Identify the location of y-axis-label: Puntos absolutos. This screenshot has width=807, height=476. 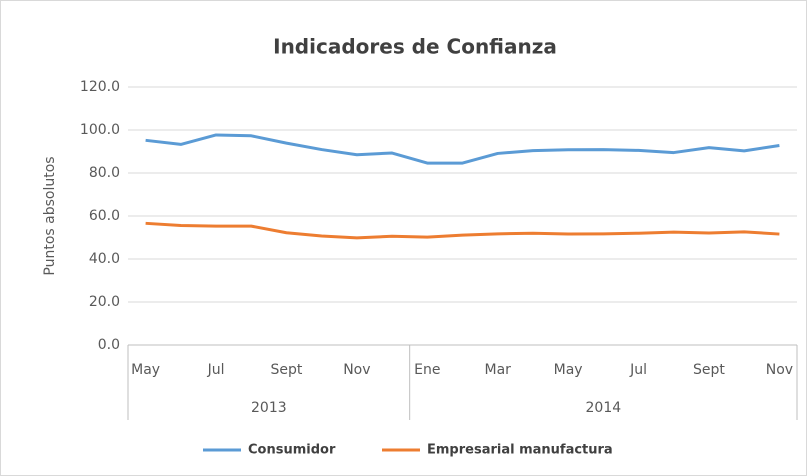
(50, 215).